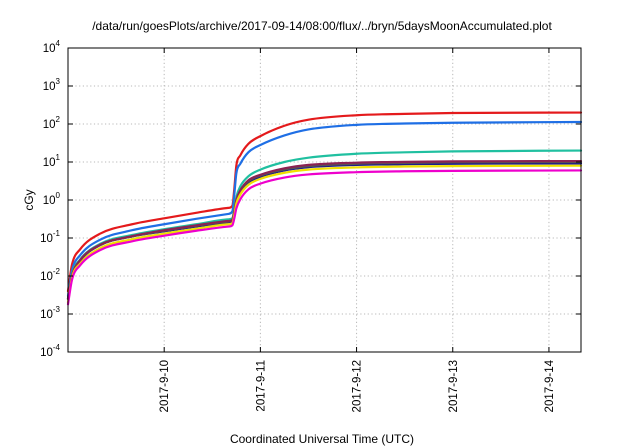 This screenshot has width=640, height=448. I want to click on y-axis-label: cGy, so click(29, 199).